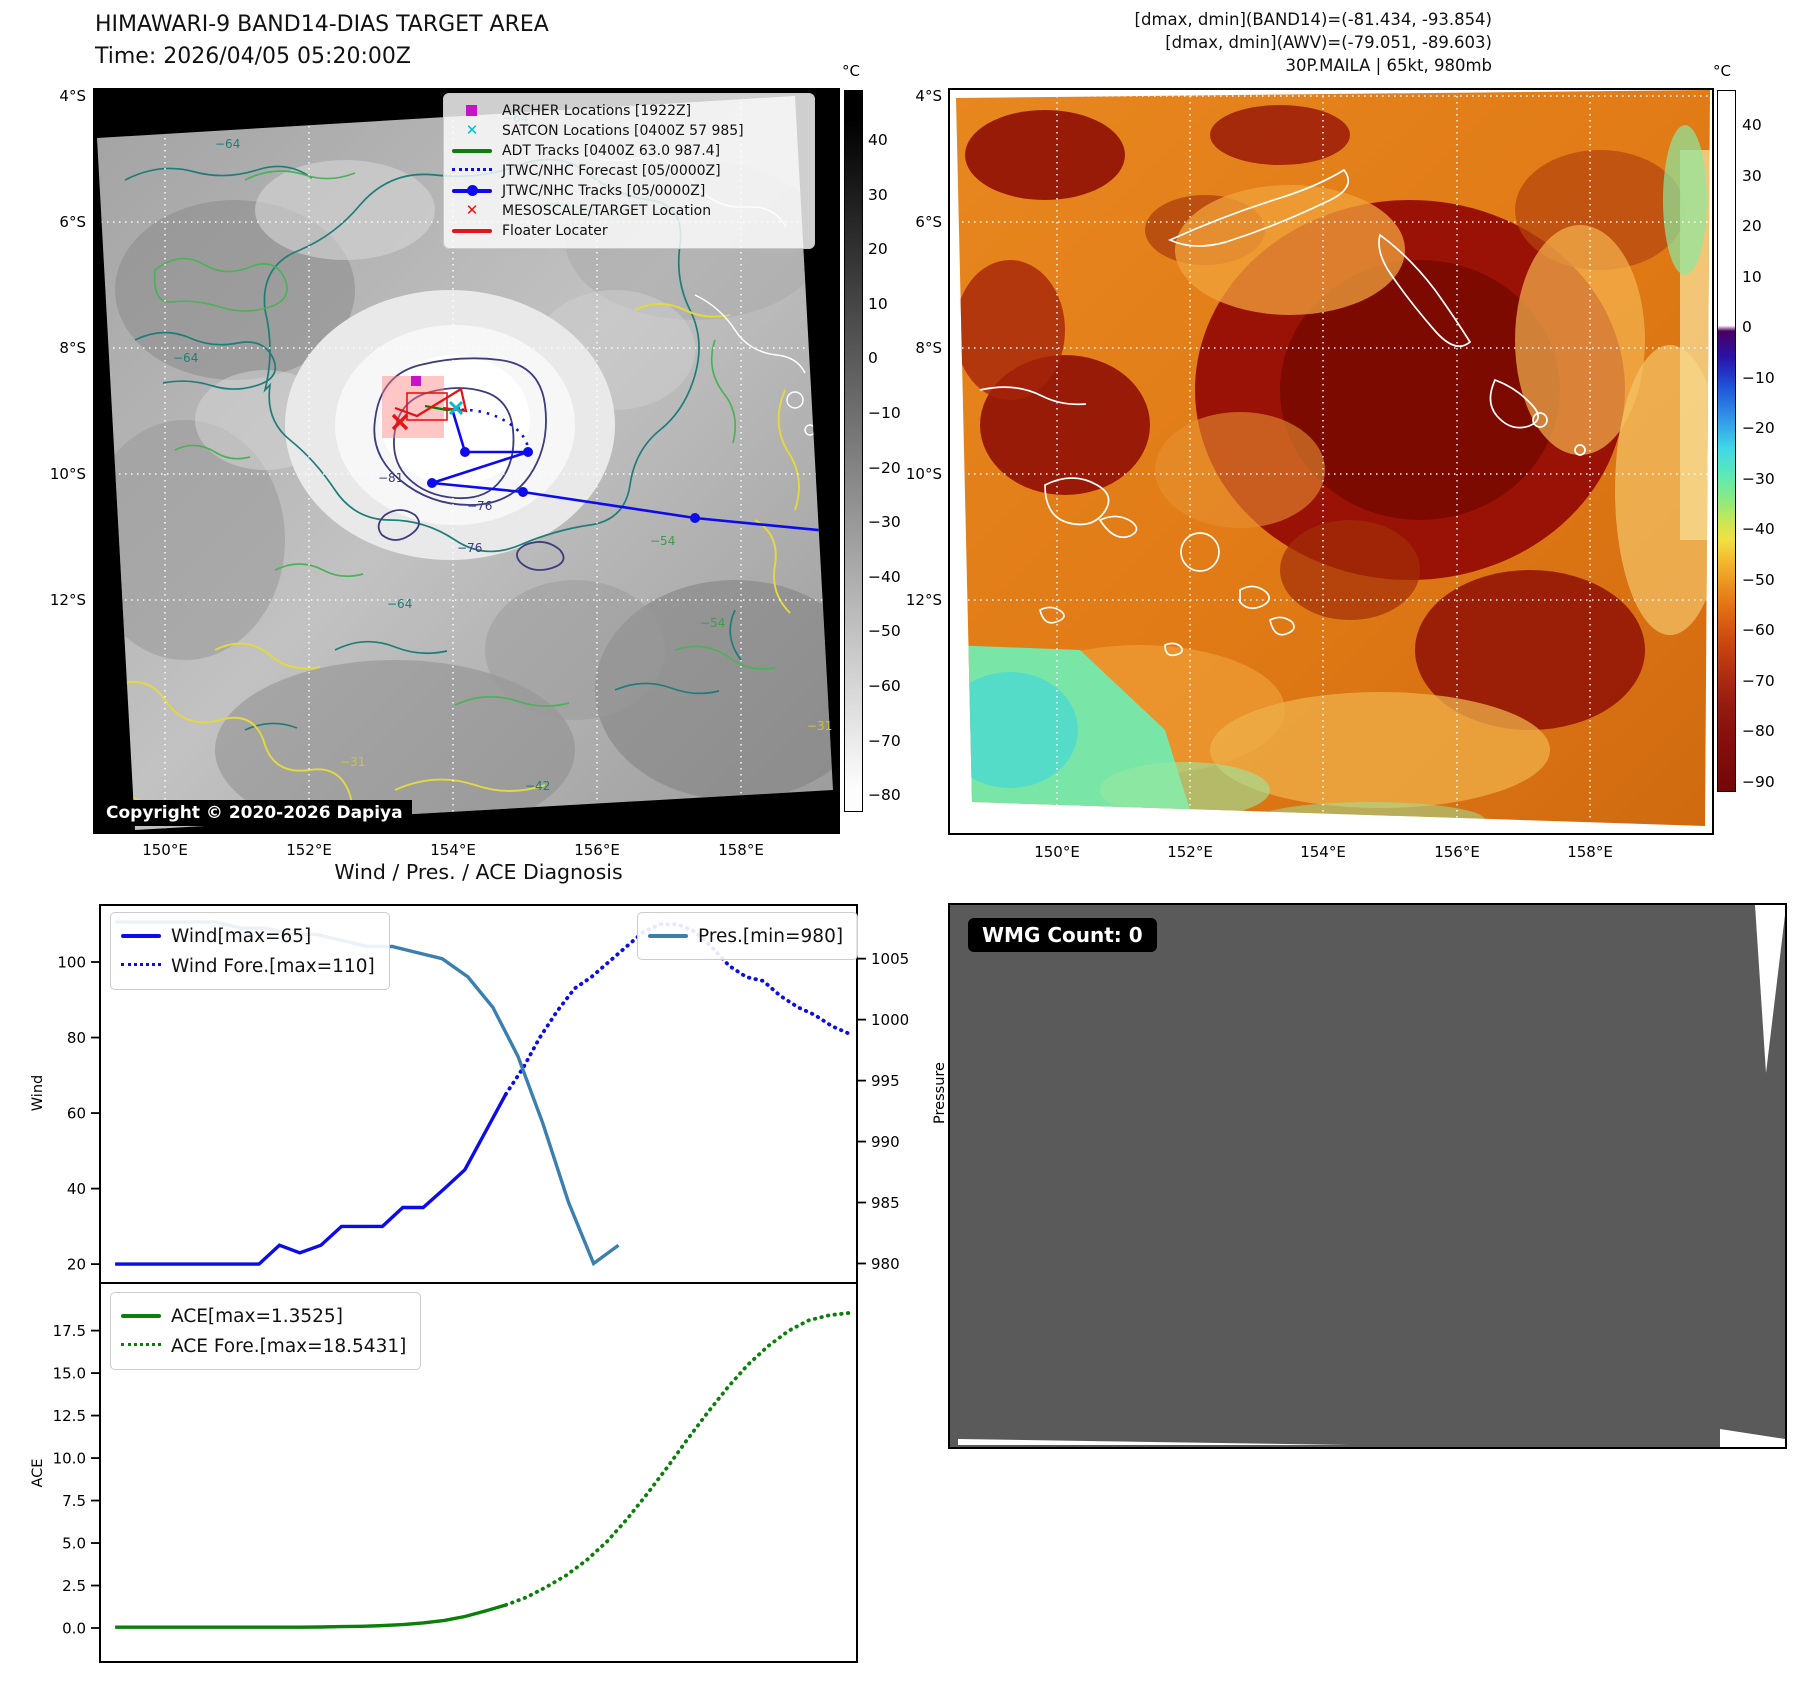 This screenshot has width=1801, height=1693. What do you see at coordinates (71, 963) in the screenshot?
I see `svg-text: 100` at bounding box center [71, 963].